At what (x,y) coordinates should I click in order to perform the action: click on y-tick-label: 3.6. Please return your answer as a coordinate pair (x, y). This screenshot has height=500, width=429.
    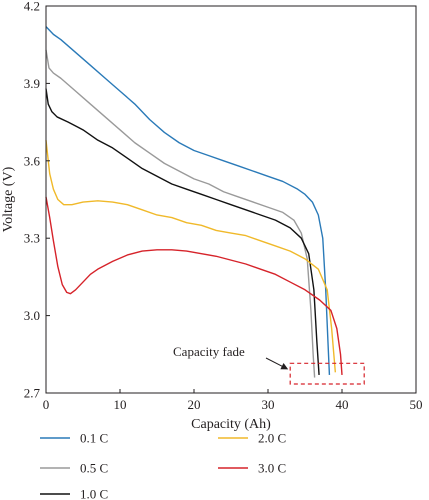
    Looking at the image, I should click on (32, 160).